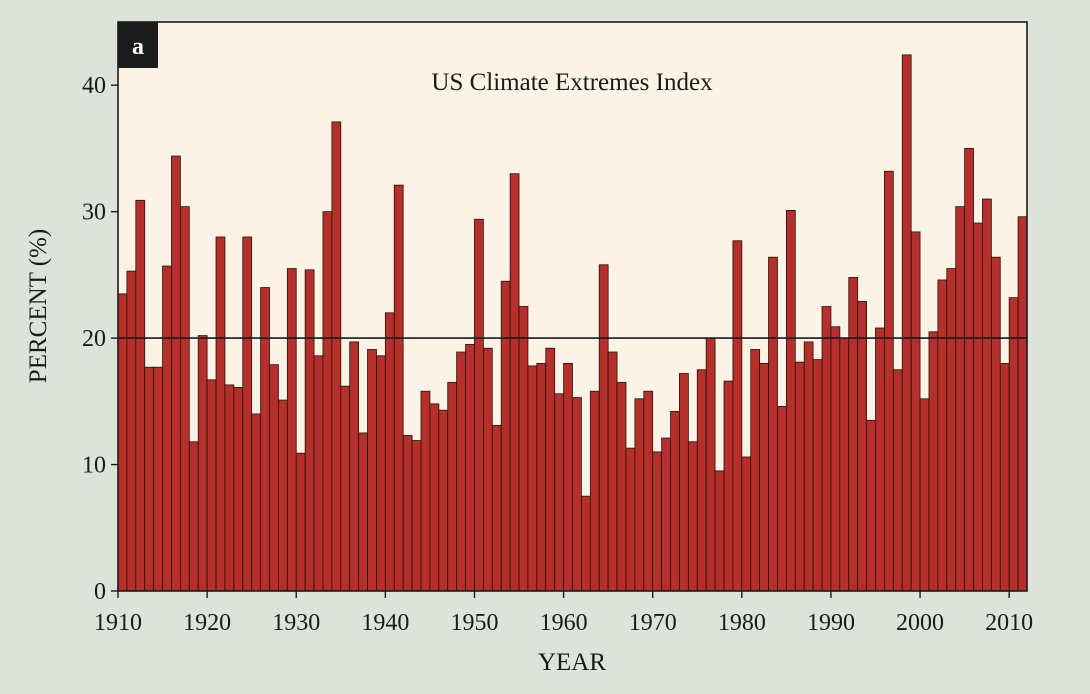 This screenshot has width=1090, height=694. Describe the element at coordinates (470, 468) in the screenshot. I see `bar-1949` at that location.